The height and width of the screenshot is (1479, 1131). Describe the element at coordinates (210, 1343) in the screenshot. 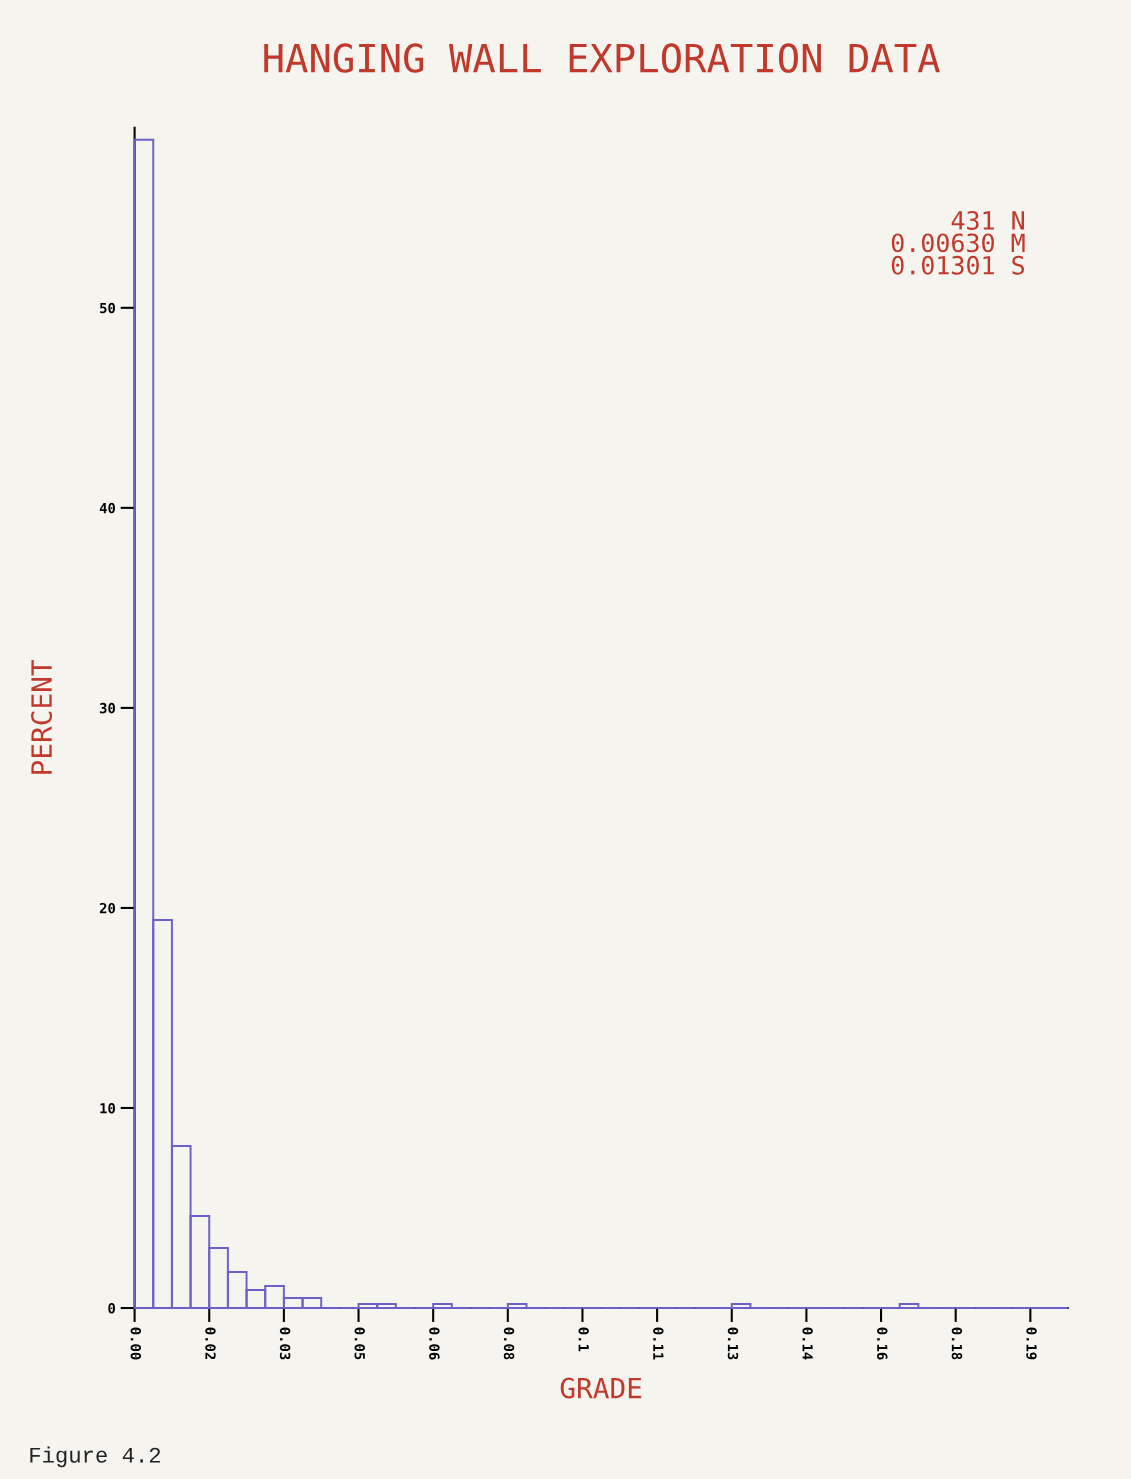

I see `x-tick-label: 0.02` at that location.